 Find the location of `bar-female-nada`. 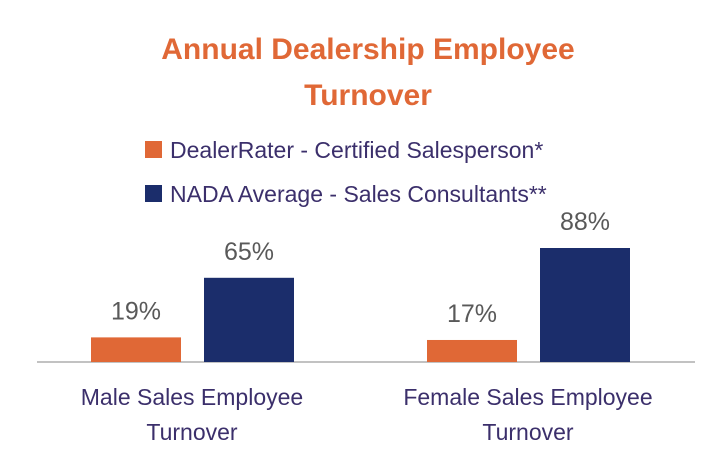

bar-female-nada is located at coordinates (585, 305).